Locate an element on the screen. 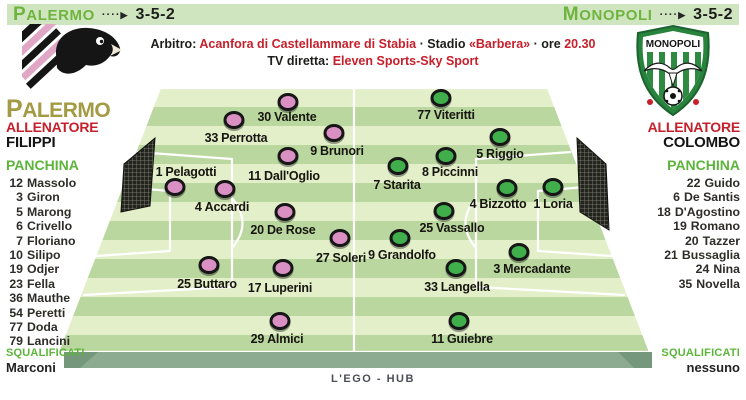 Image resolution: width=746 pixels, height=400 pixels. player-label: 3 Mercadante is located at coordinates (531, 269).